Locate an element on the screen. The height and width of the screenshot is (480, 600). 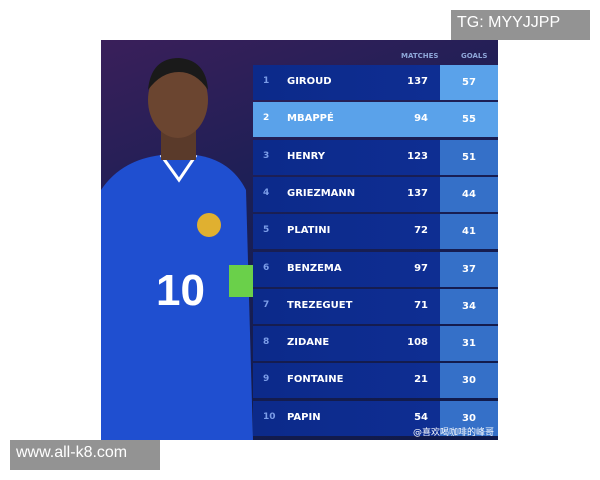
table-row: 3 HENRY 123 51 is located at coordinates (375, 157).